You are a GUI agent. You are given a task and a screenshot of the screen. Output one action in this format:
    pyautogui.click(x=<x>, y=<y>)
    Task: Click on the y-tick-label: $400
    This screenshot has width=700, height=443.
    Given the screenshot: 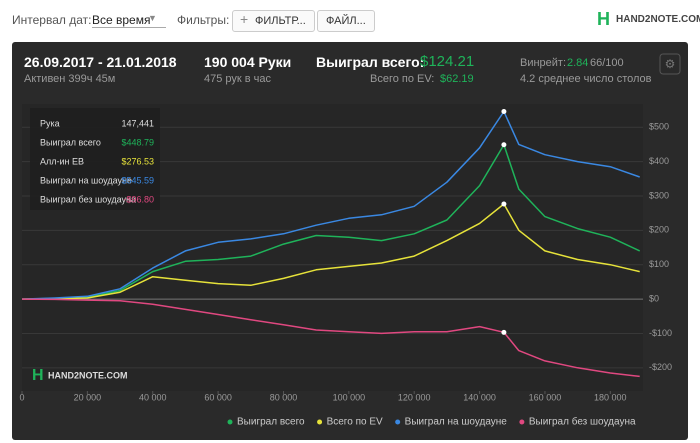 What is the action you would take?
    pyautogui.click(x=659, y=161)
    